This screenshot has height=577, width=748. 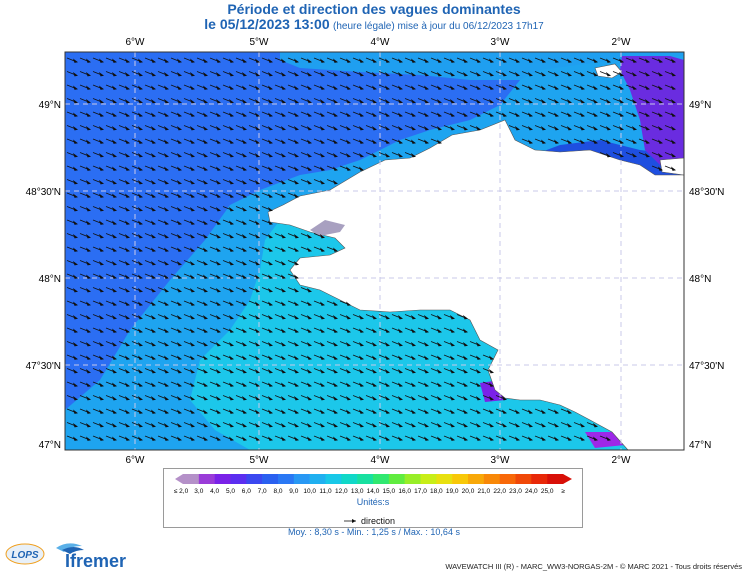 What do you see at coordinates (270, 479) in the screenshot?
I see `legend-swatch` at bounding box center [270, 479].